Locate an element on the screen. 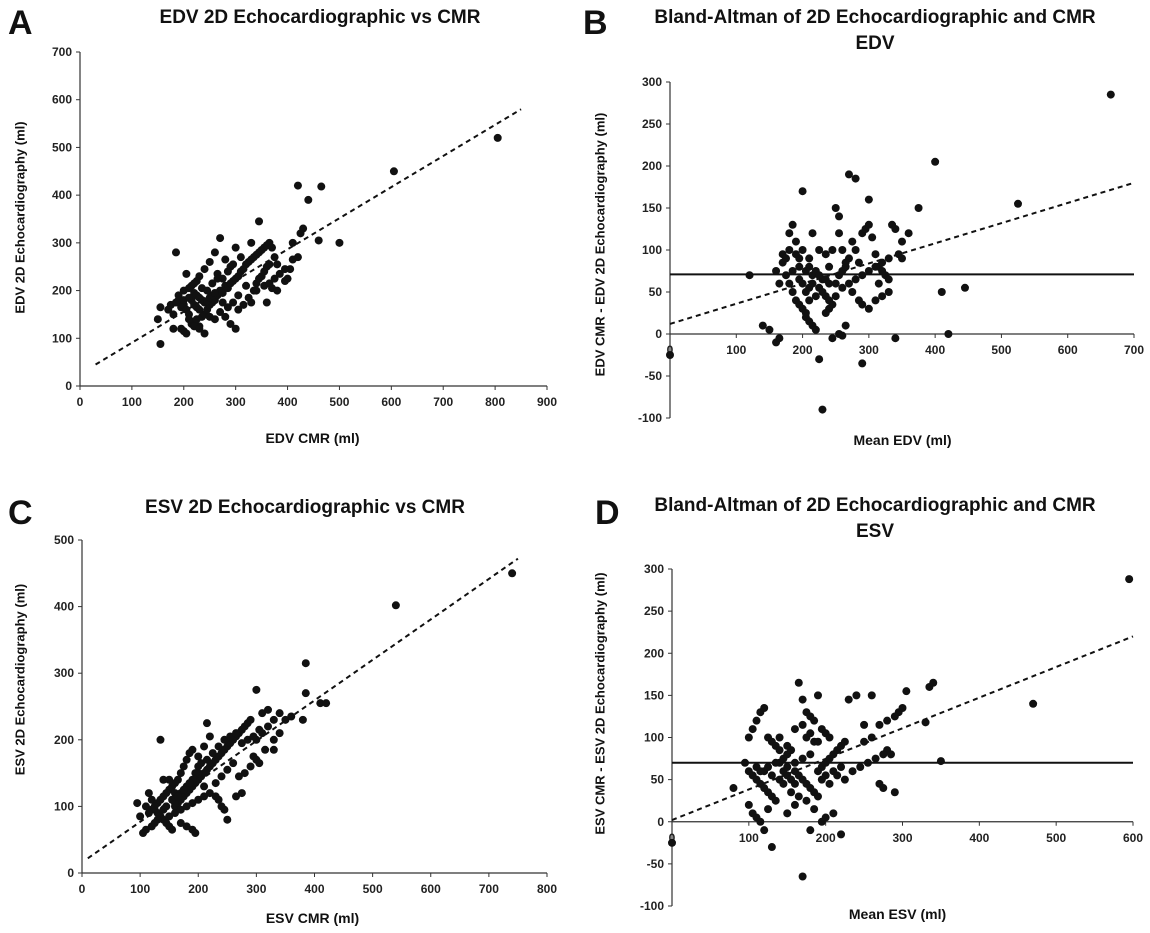 This screenshot has height=933, width=1150. panel-letter: A is located at coordinates (20, 23).